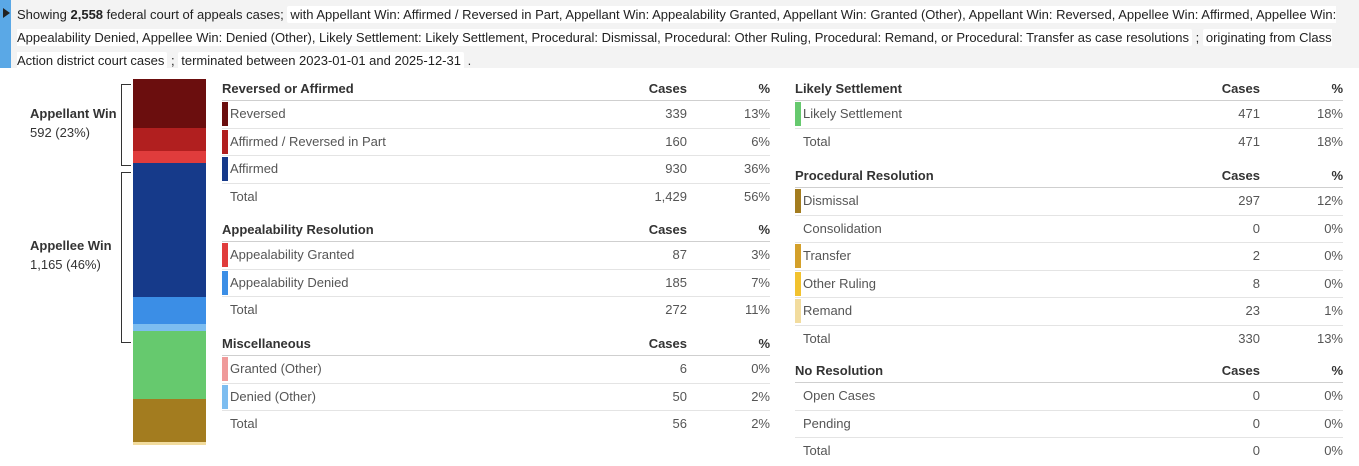 Image resolution: width=1359 pixels, height=466 pixels. What do you see at coordinates (679, 396) in the screenshot?
I see `row-cases: 50` at bounding box center [679, 396].